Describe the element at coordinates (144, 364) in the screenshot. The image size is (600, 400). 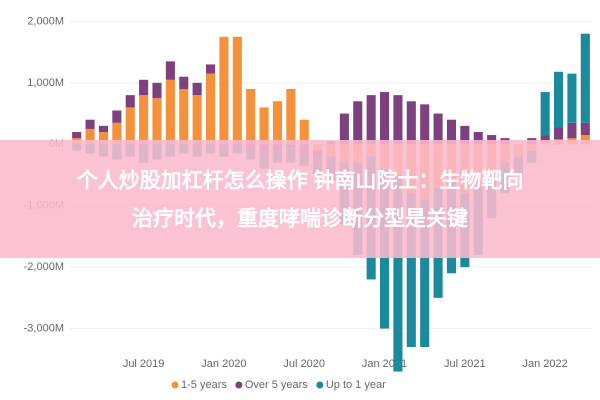
I see `x-tick-label: Jul 2019` at that location.